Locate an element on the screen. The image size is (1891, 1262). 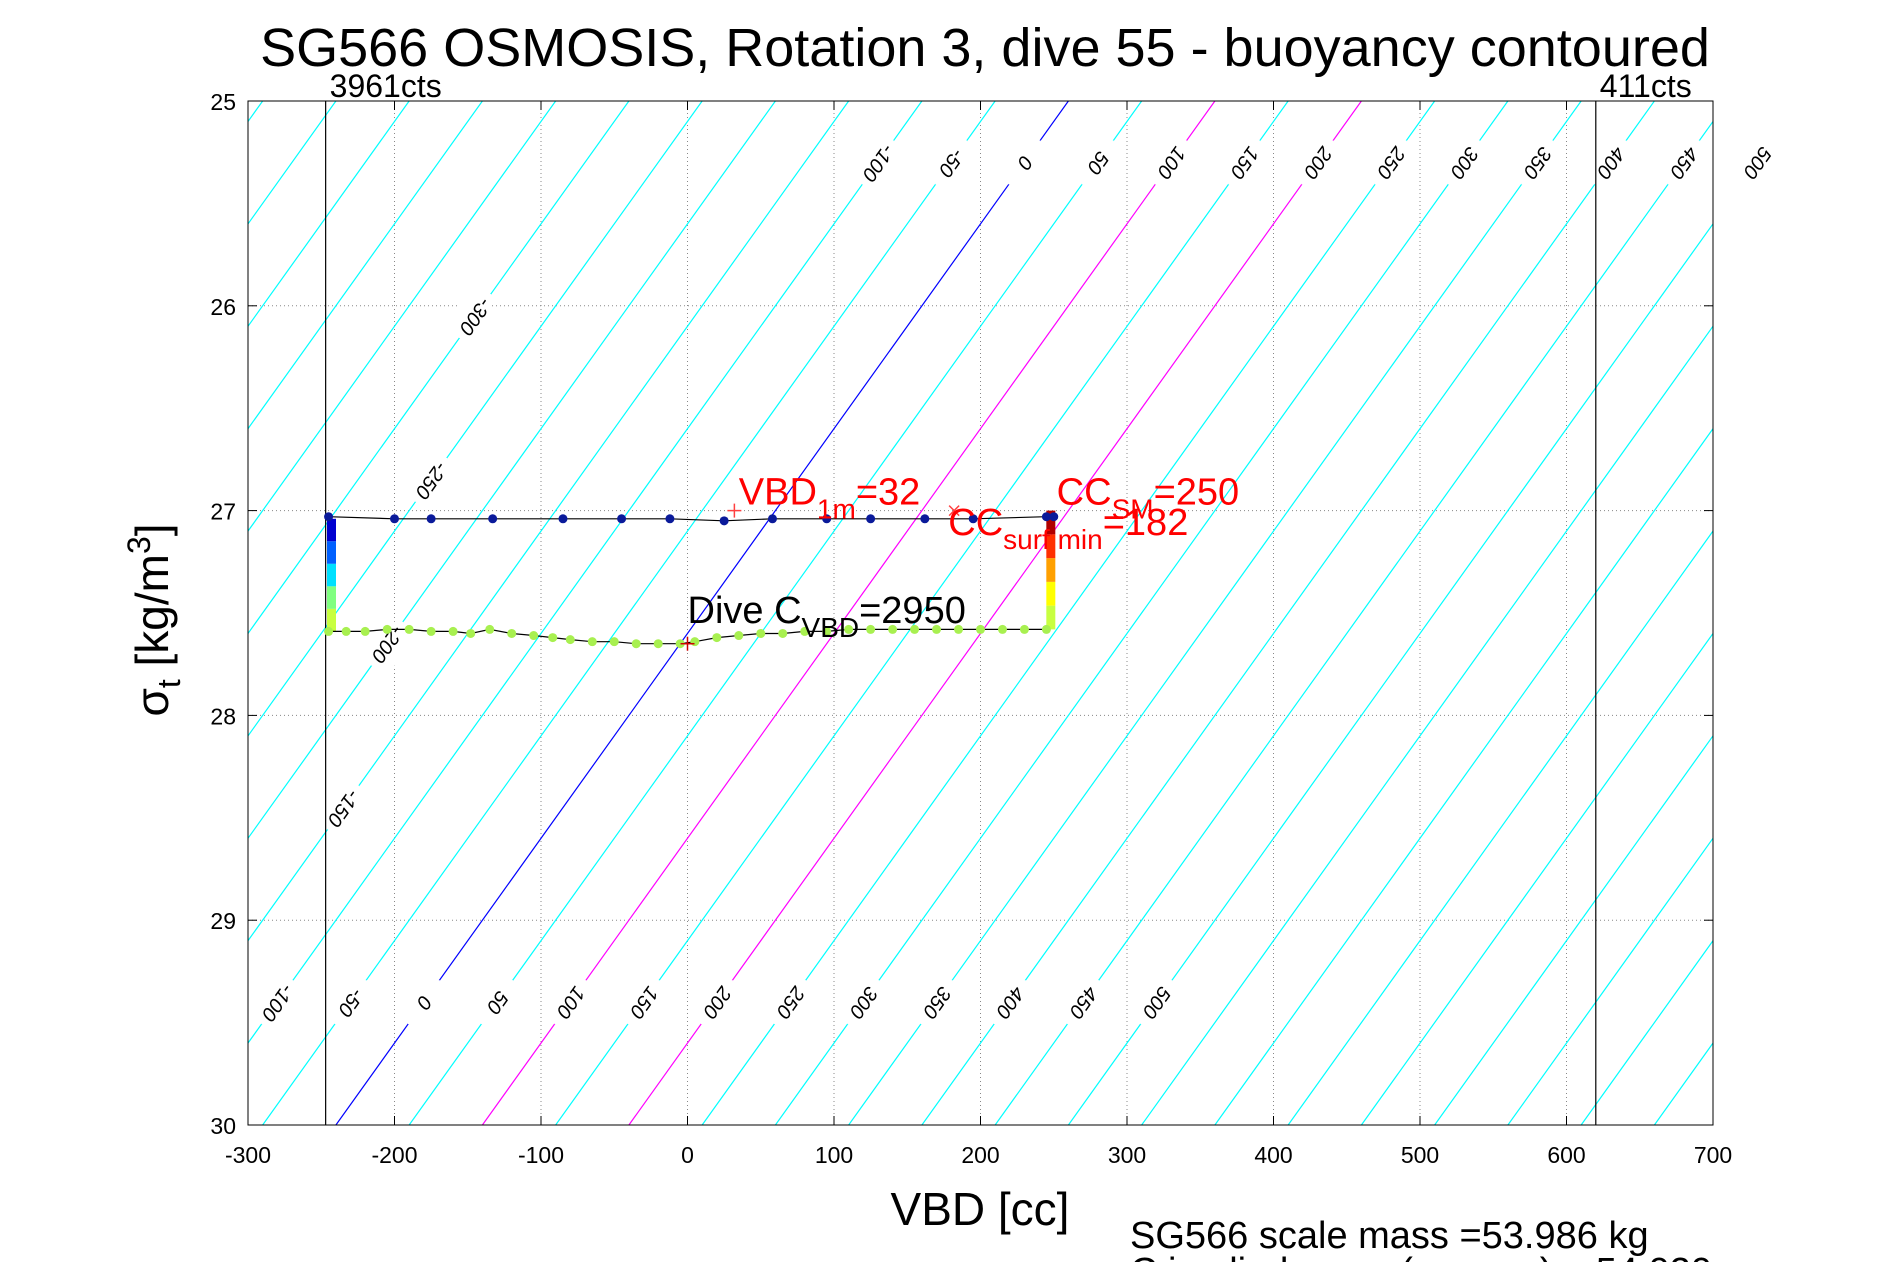
annotation-subscript: VBD is located at coordinates (831, 627).